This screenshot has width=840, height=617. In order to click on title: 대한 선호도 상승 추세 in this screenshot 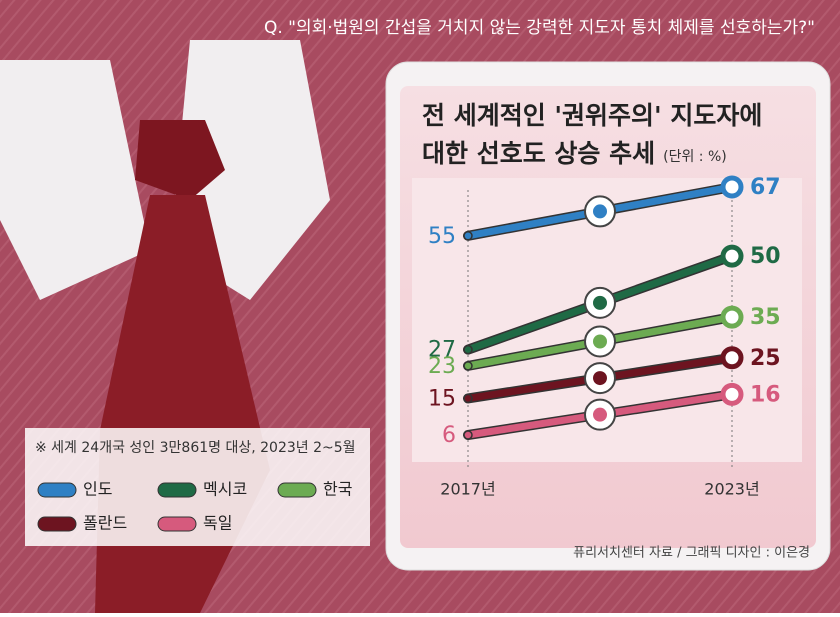, I will do `click(538, 153)`.